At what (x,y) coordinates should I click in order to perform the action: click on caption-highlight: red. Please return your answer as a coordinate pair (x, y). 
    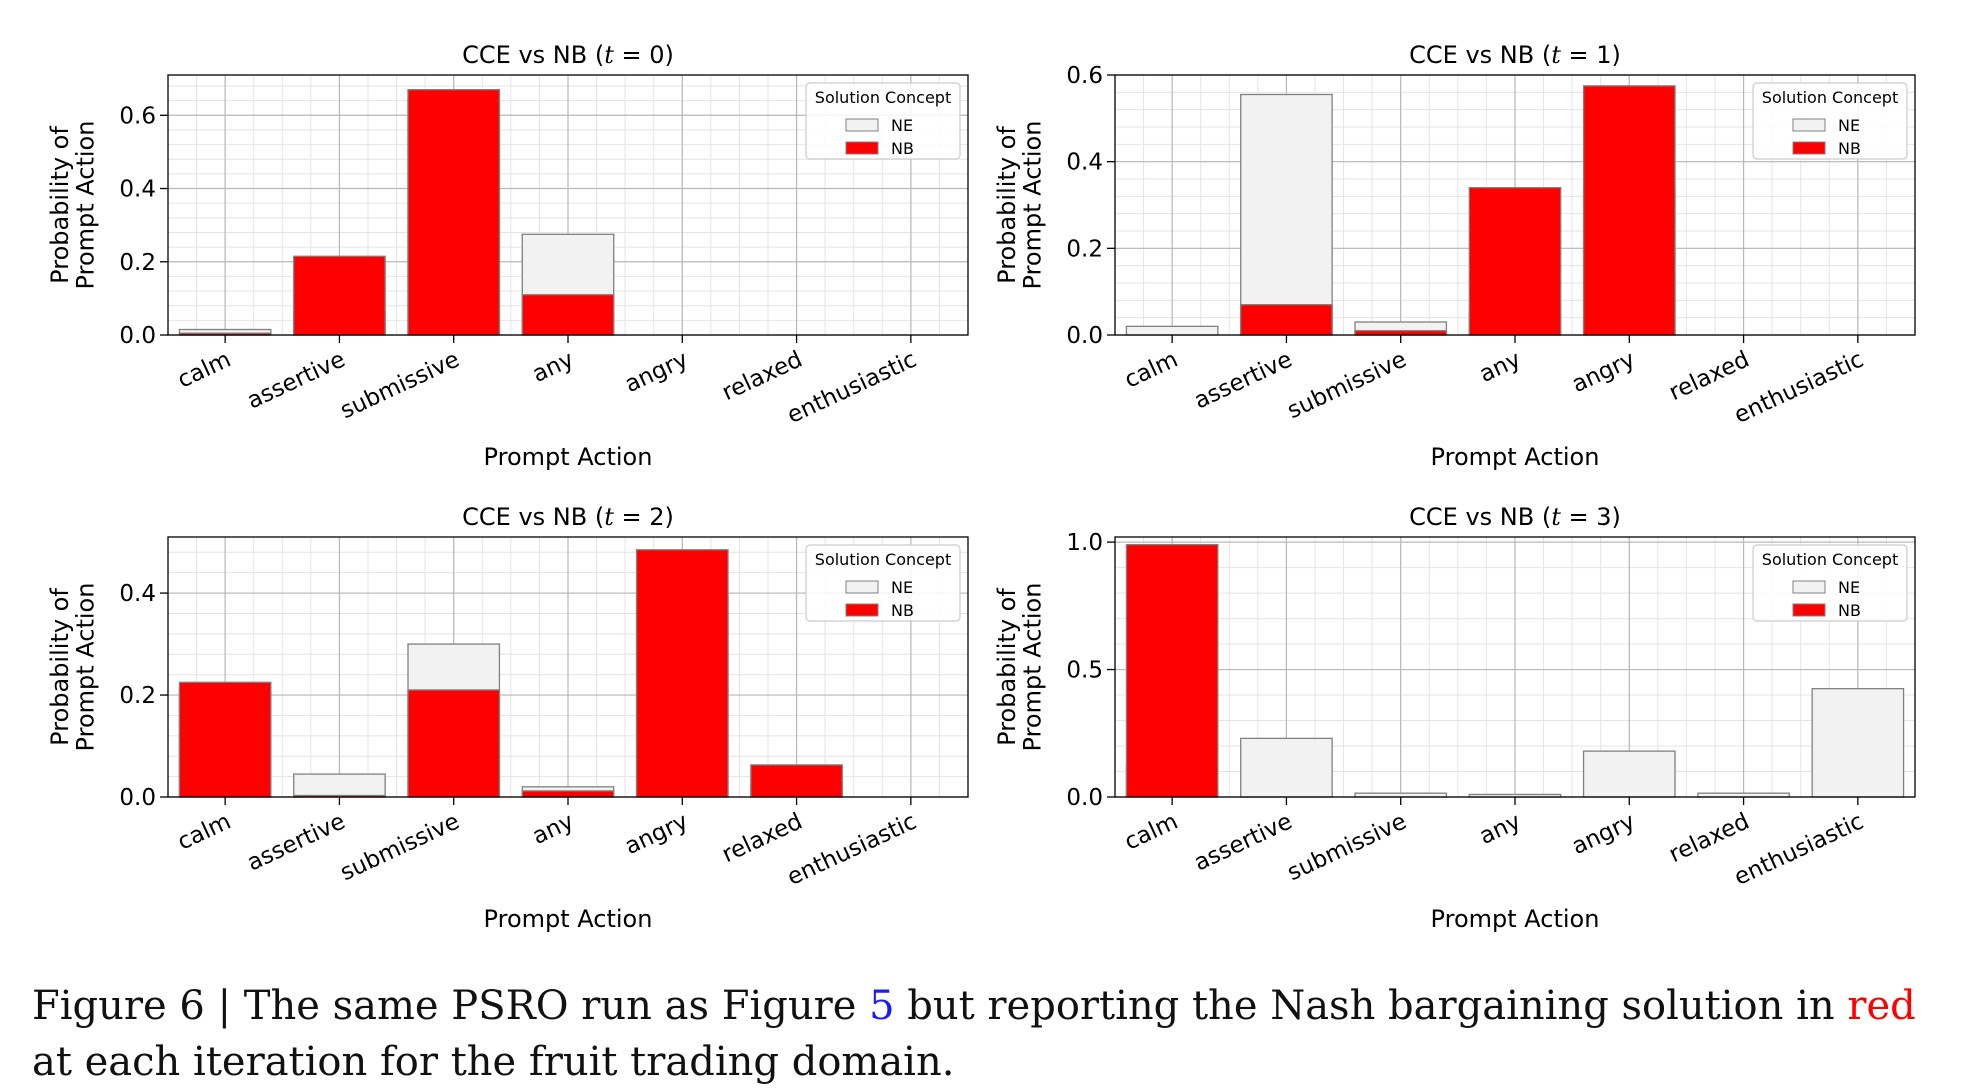
    Looking at the image, I should click on (1881, 1006).